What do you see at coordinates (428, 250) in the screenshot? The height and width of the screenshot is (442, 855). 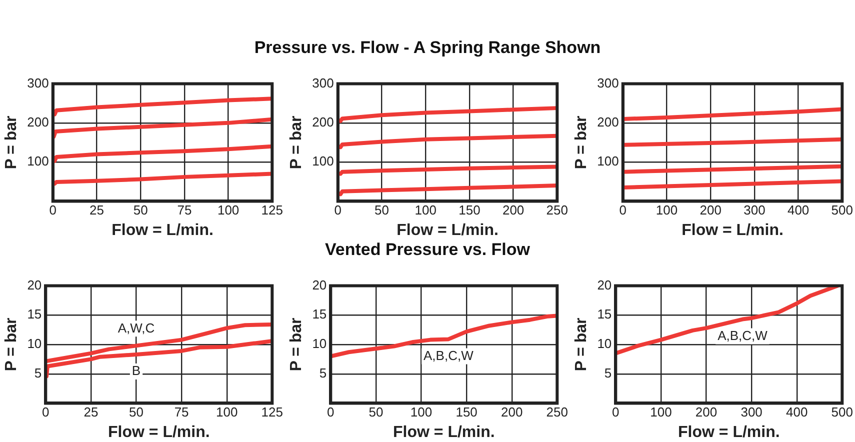 I see `chart-title: Vented Pressure vs. Flow` at bounding box center [428, 250].